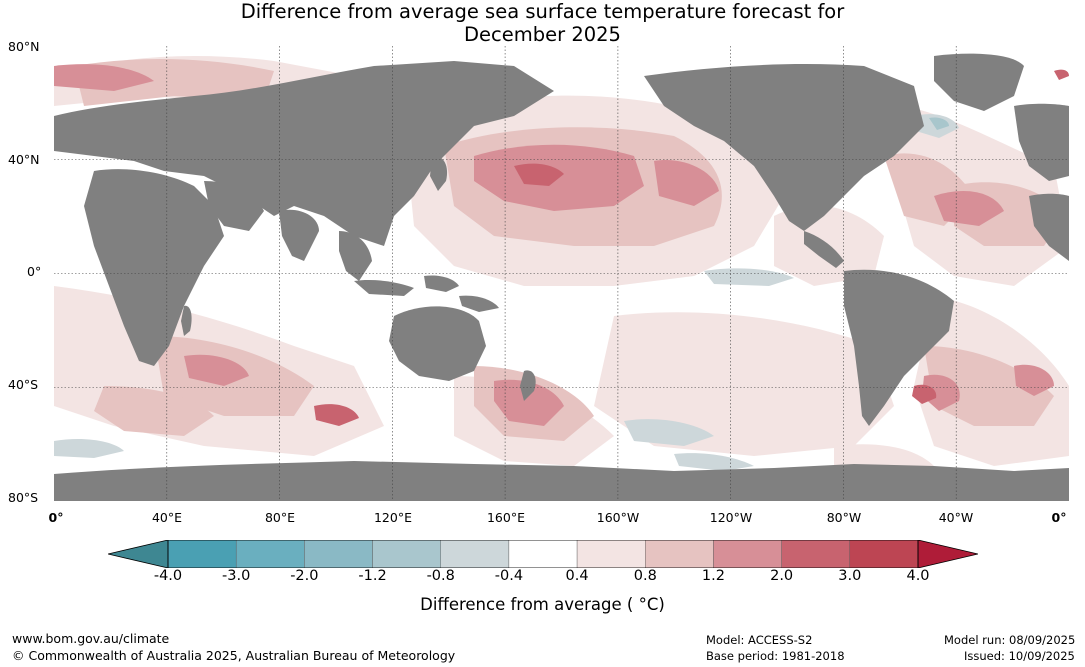  I want to click on se-asia-landmass, so click(355, 256).